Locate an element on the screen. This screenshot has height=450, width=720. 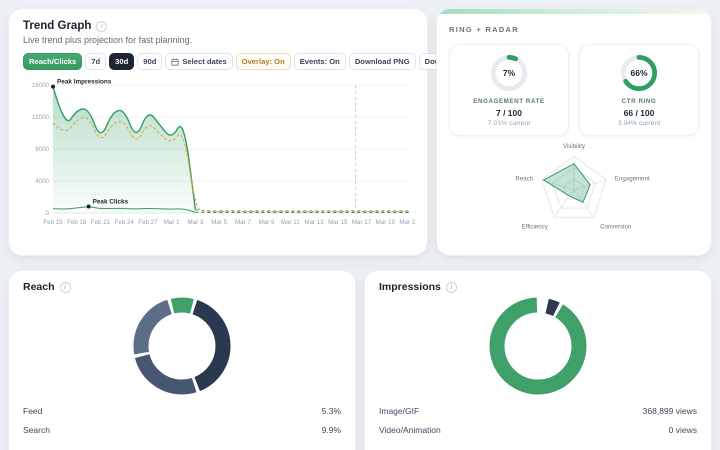
reach-donut is located at coordinates (182, 346).